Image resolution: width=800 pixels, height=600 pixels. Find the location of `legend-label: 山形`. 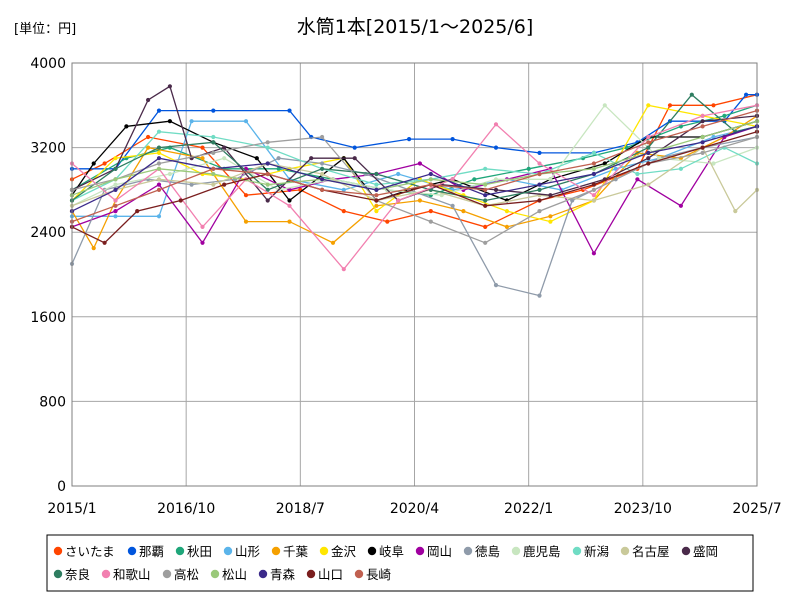

legend-label: 山形 is located at coordinates (248, 551).